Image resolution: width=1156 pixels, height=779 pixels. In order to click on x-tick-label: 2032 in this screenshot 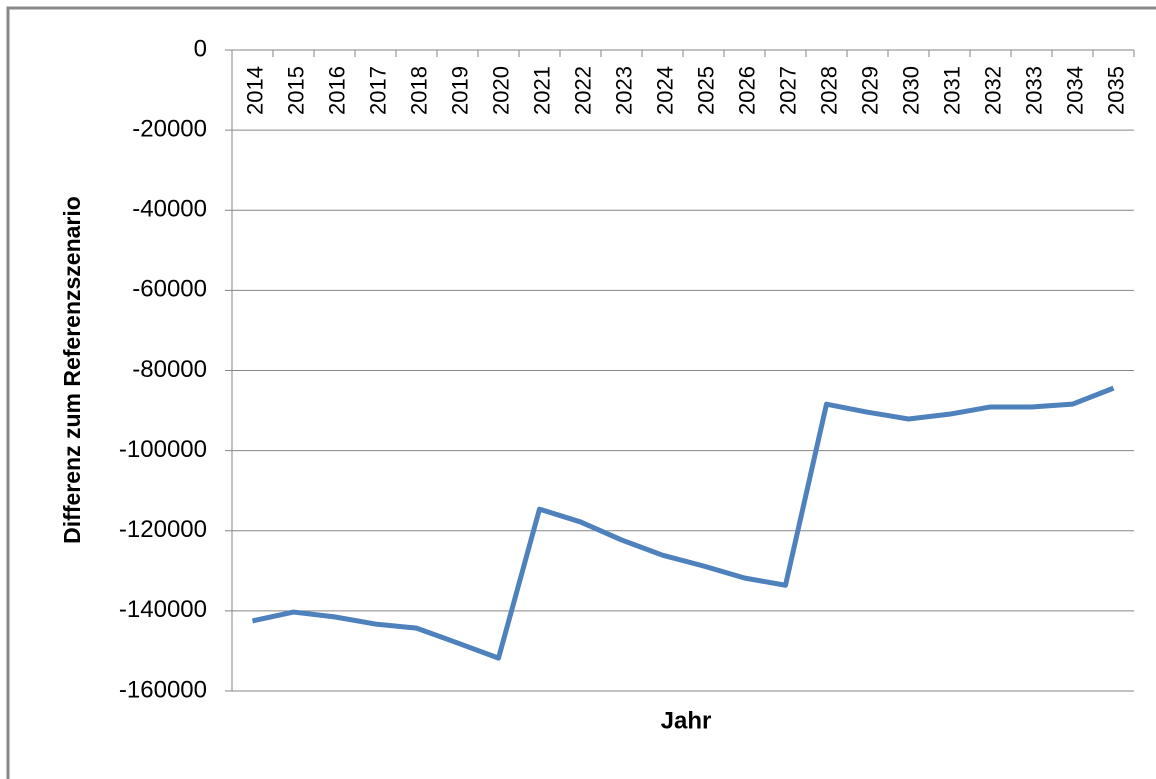, I will do `click(992, 90)`.